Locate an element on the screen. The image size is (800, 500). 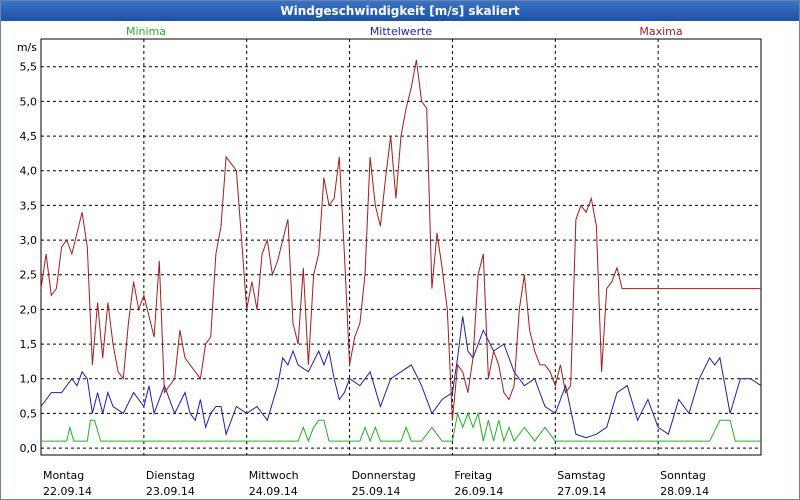
window-title: Windgeschwindigkeit [m/s] skaliert is located at coordinates (400, 11).